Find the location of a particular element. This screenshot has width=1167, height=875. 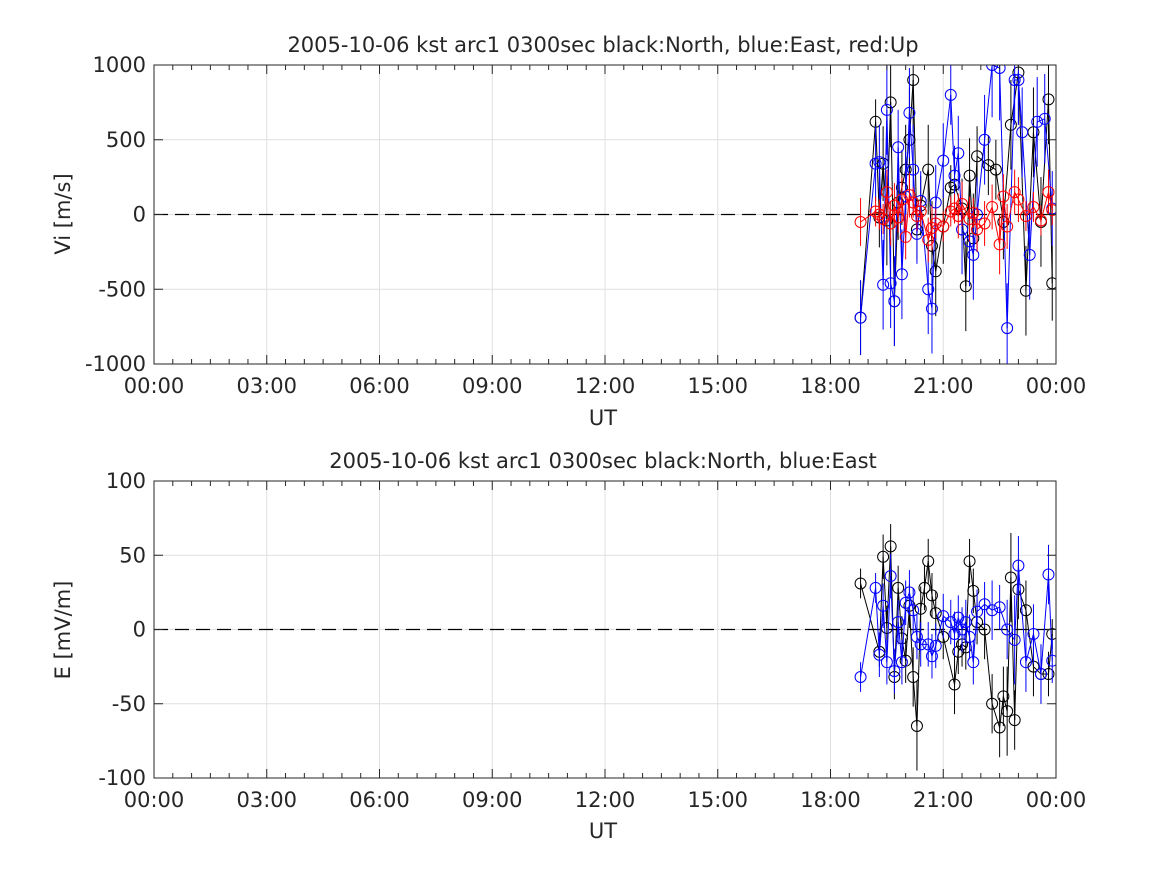

x-tick-label: 18:00 is located at coordinates (830, 800).